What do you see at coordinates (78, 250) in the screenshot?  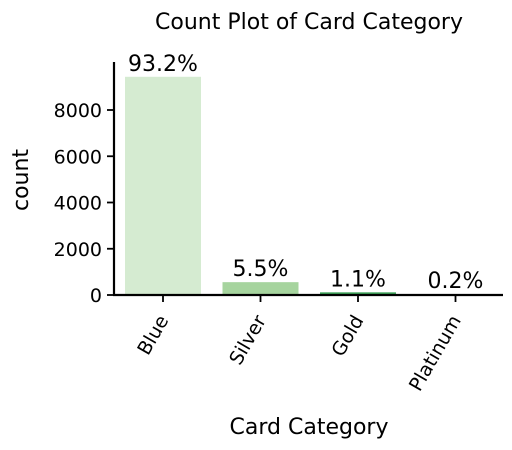 I see `y-tick-label: 2000` at bounding box center [78, 250].